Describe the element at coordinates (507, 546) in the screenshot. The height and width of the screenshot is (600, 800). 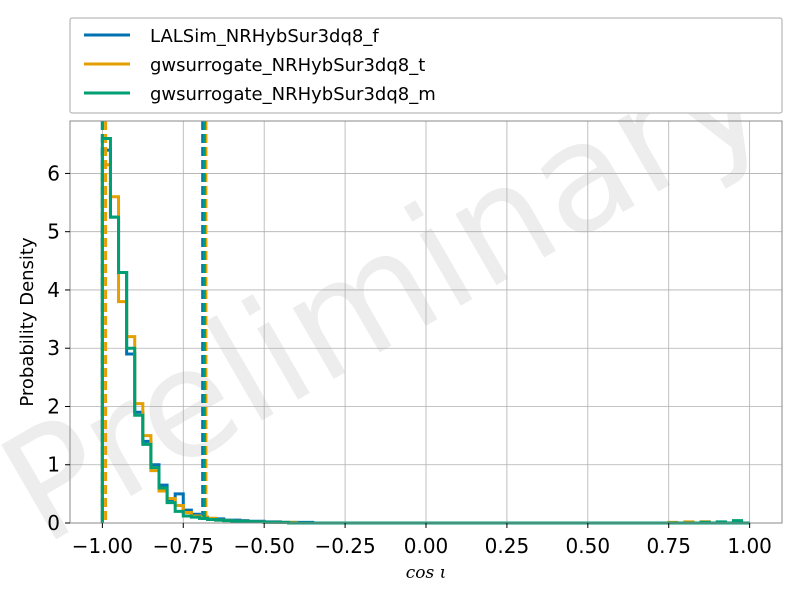
I see `x-tick-label: 0.25` at that location.